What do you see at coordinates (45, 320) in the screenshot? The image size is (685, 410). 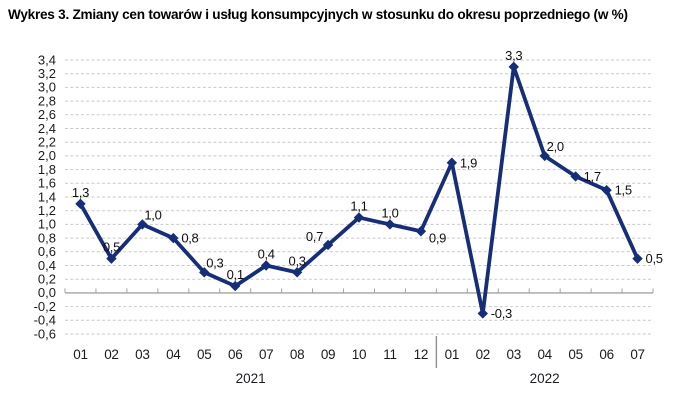 I see `y-tick-label: -0,4` at bounding box center [45, 320].